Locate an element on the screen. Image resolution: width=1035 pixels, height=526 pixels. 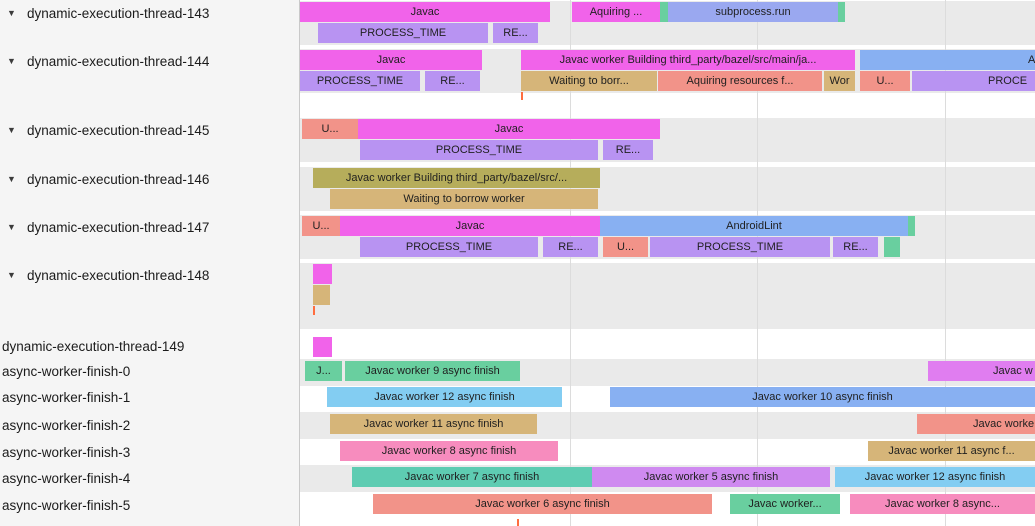
span-bar: Javac worker 11 async finish is located at coordinates (433, 424).